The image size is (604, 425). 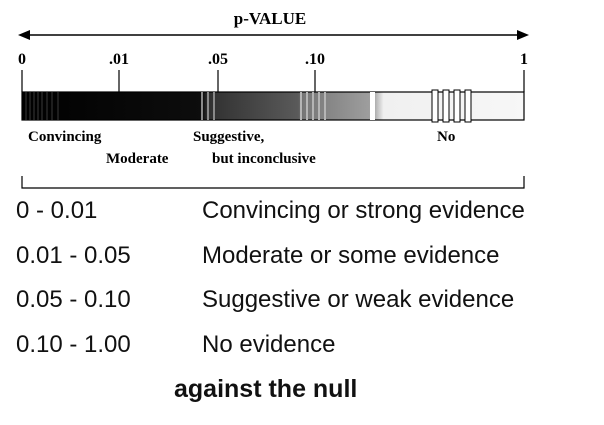 What do you see at coordinates (315, 59) in the screenshot?
I see `tick-label-010: .10` at bounding box center [315, 59].